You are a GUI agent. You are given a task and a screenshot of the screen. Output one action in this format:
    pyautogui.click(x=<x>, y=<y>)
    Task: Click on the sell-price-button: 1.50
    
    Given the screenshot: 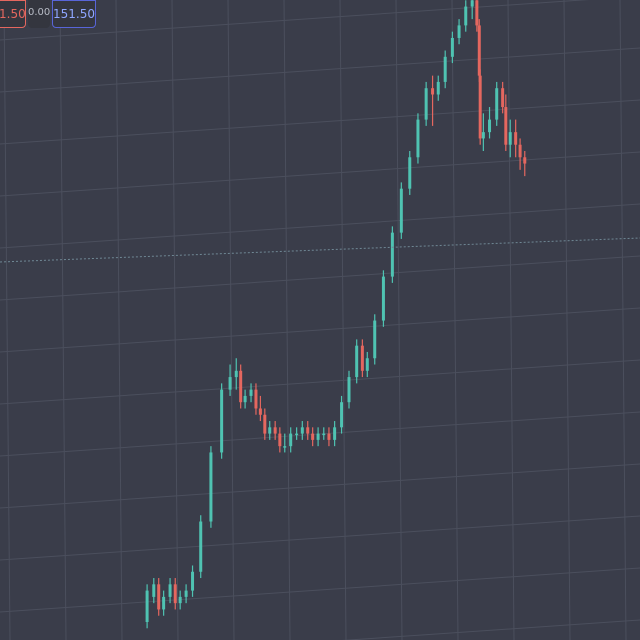 What is the action you would take?
    pyautogui.click(x=13, y=14)
    